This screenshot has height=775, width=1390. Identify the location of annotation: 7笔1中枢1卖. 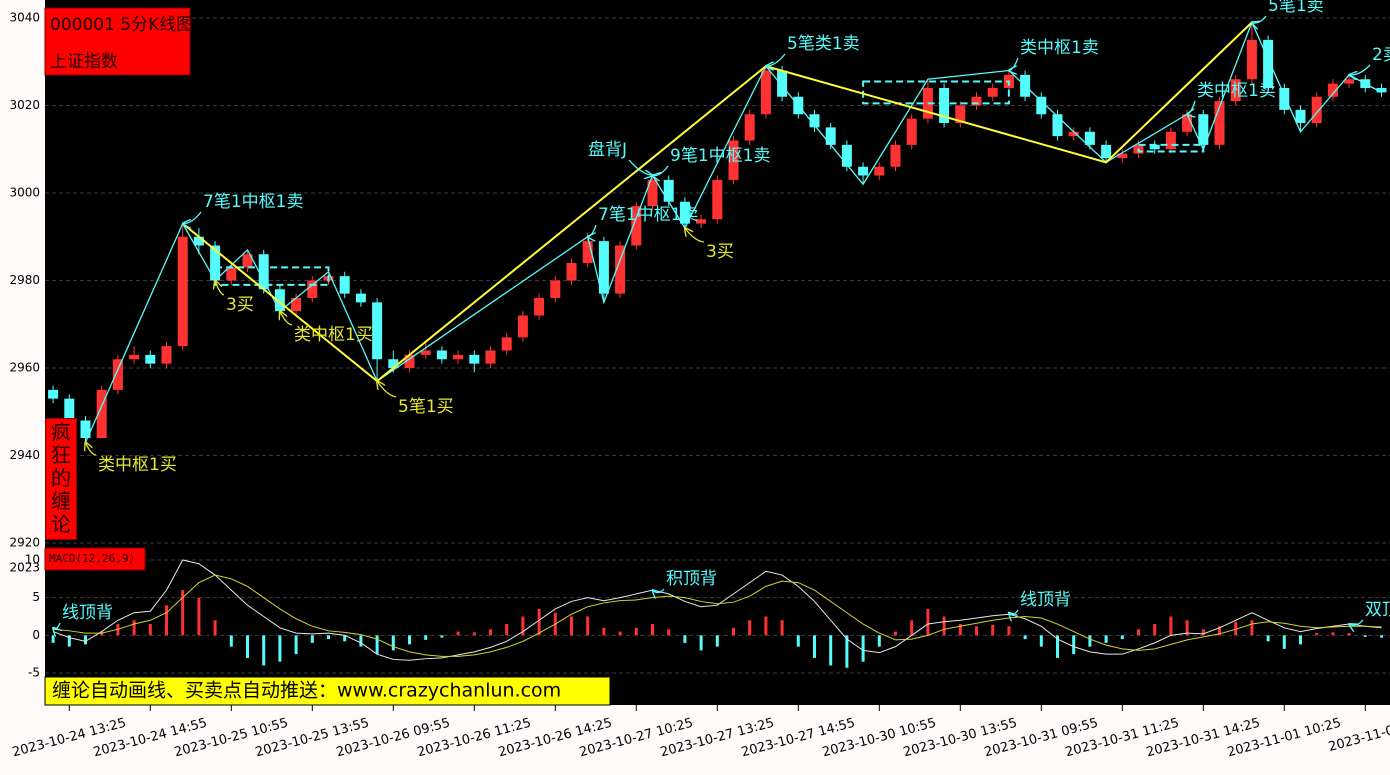
(648, 215).